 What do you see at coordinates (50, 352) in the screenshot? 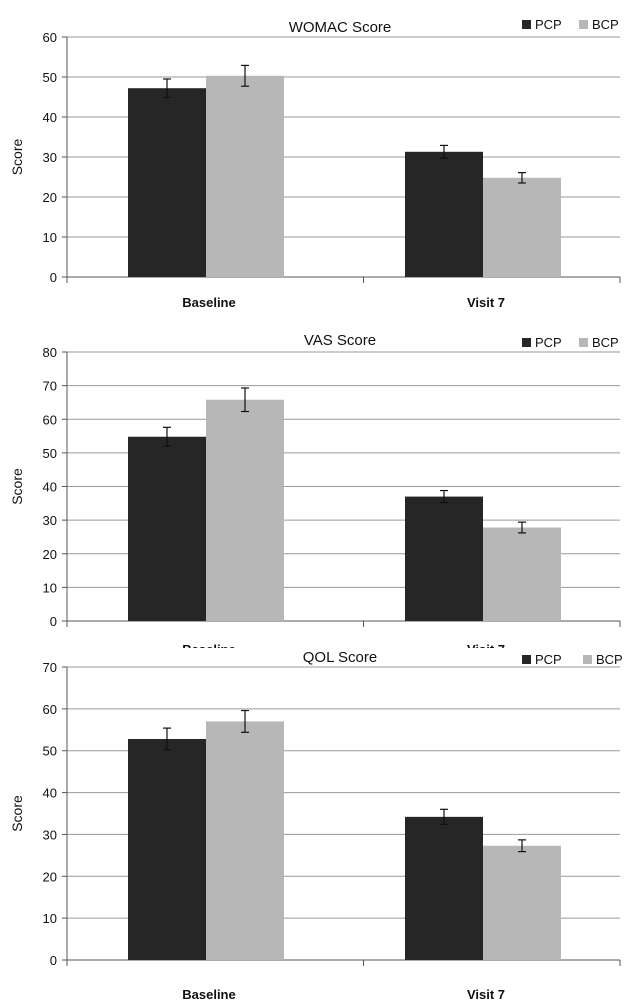
I see `y-tick-label: 80` at bounding box center [50, 352].